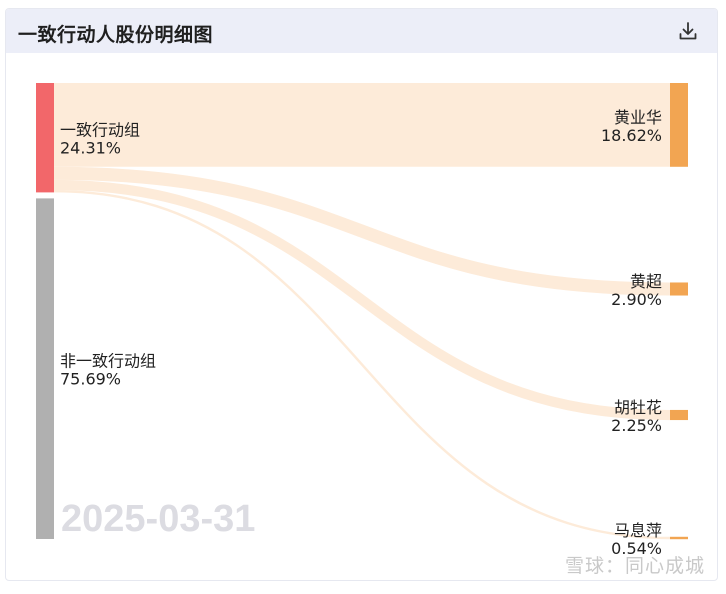 This screenshot has height=594, width=726. I want to click on source-value-1: 24.31%, so click(90, 148).